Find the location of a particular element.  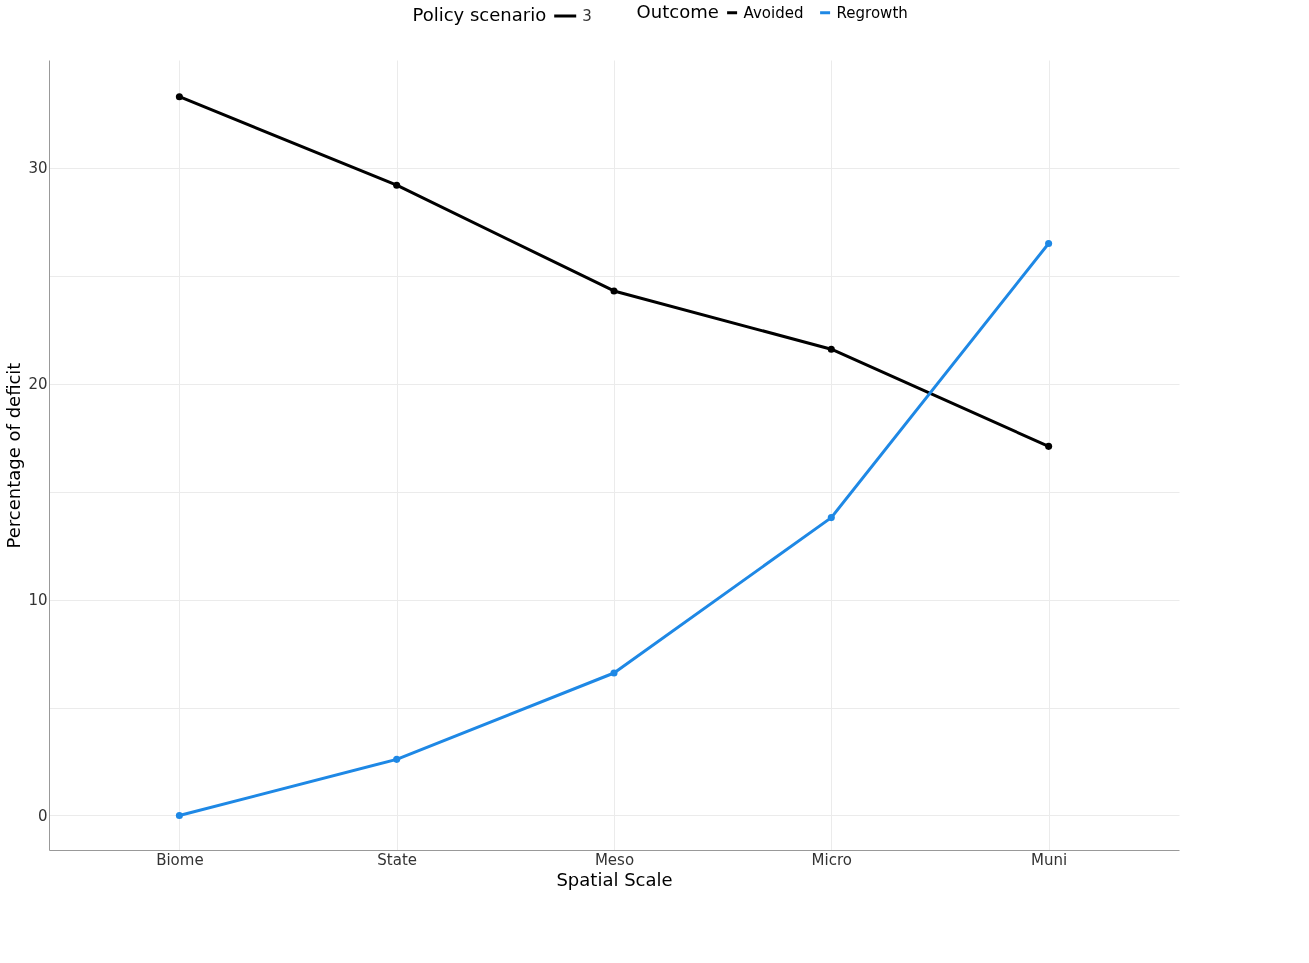

x-tick-label: Meso is located at coordinates (614, 859).